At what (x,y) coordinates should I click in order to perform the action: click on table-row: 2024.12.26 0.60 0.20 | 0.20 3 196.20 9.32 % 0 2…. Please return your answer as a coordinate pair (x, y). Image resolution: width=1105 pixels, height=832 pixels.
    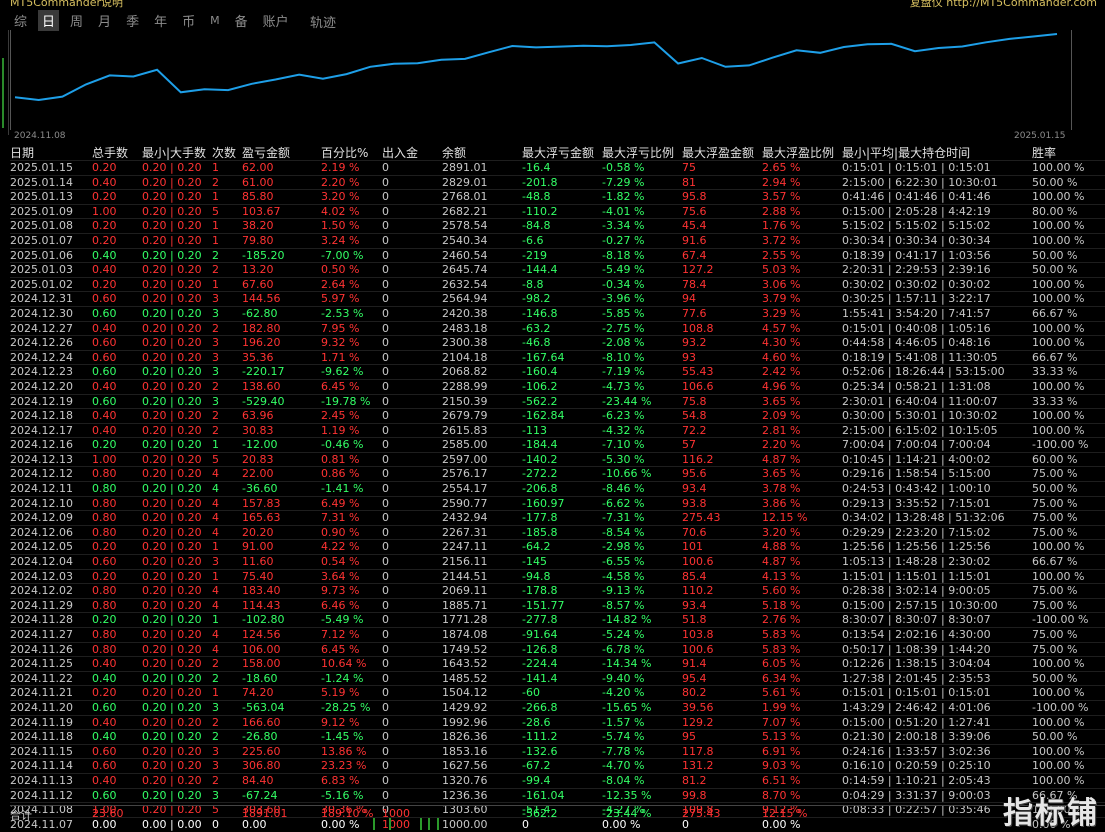
    Looking at the image, I should click on (557, 342).